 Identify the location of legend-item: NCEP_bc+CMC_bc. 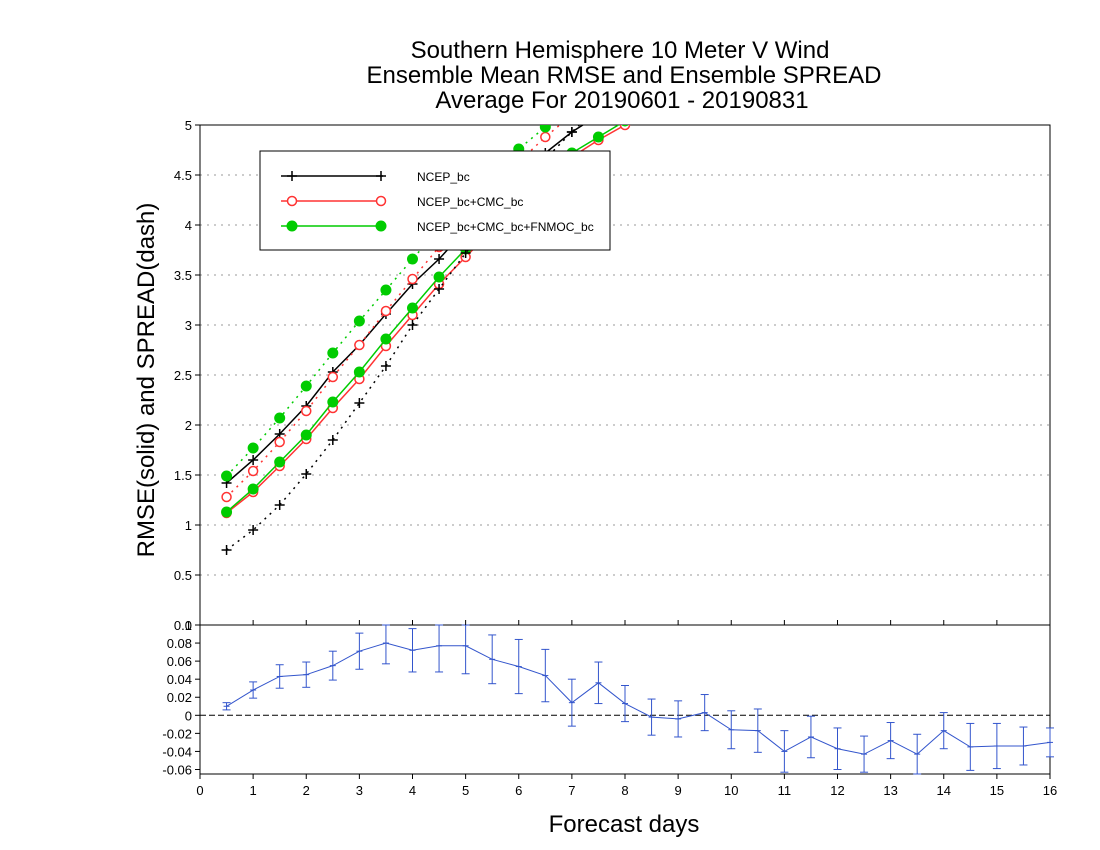
(402, 202).